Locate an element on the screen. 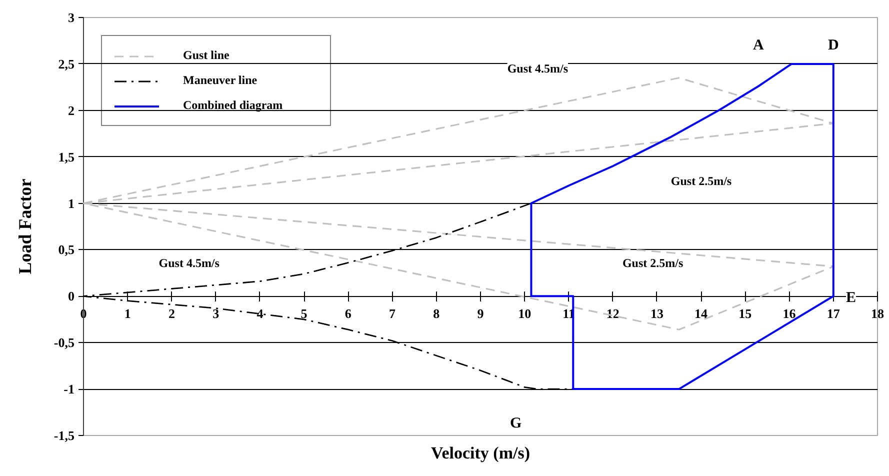 This screenshot has width=889, height=476. x-tick-label: 17 is located at coordinates (833, 314).